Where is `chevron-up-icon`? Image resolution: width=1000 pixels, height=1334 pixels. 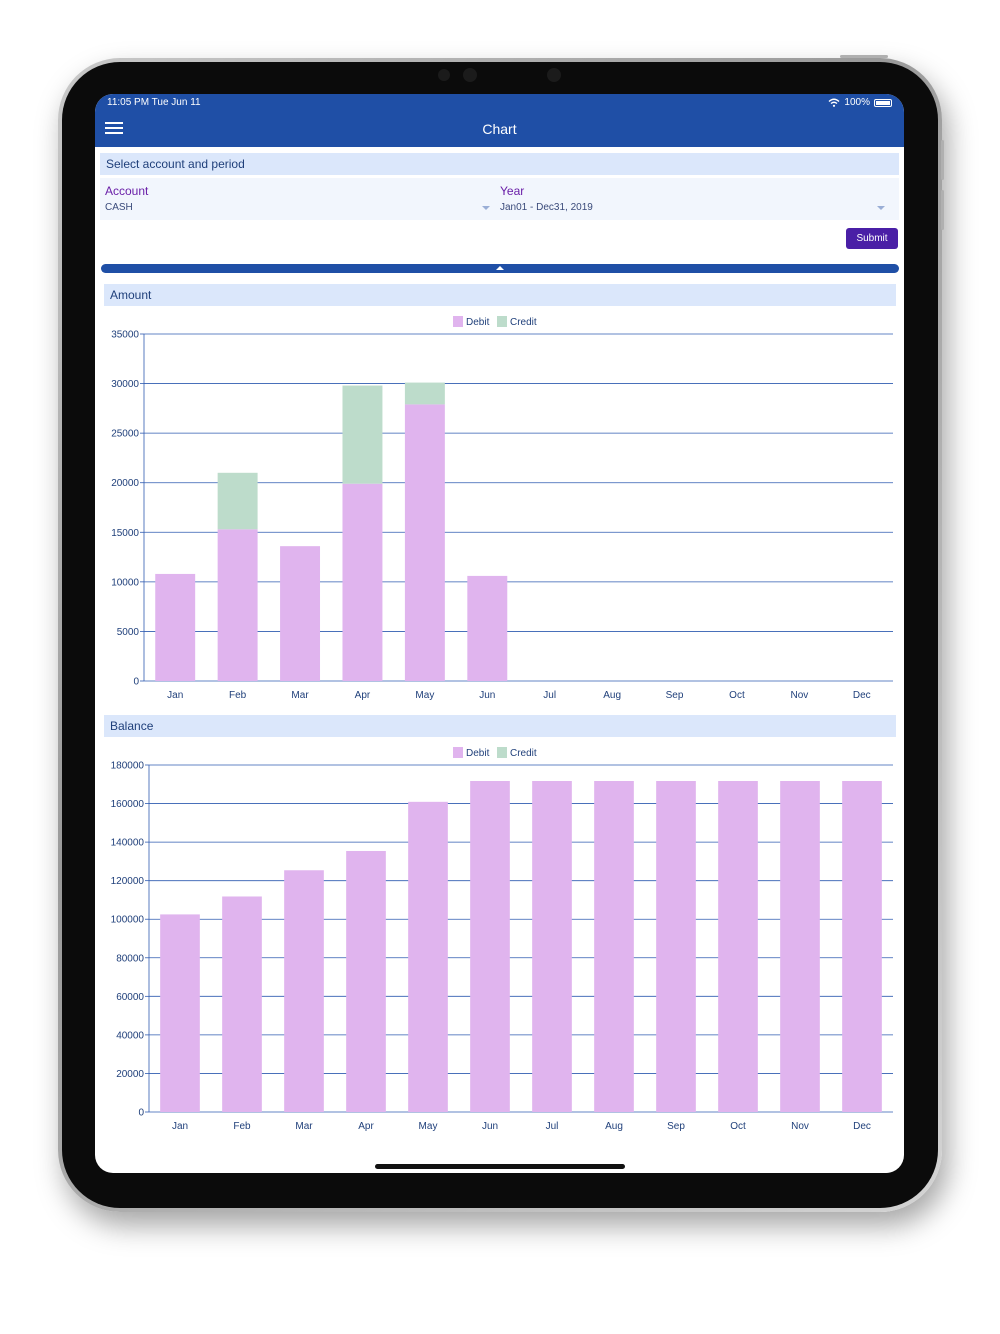 chevron-up-icon is located at coordinates (500, 268).